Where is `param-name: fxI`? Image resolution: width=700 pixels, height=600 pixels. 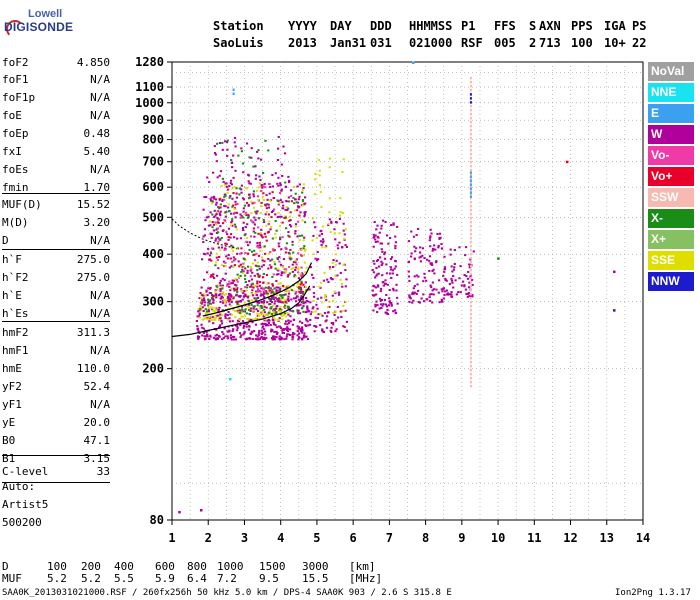 param-name: fxI is located at coordinates (12, 151).